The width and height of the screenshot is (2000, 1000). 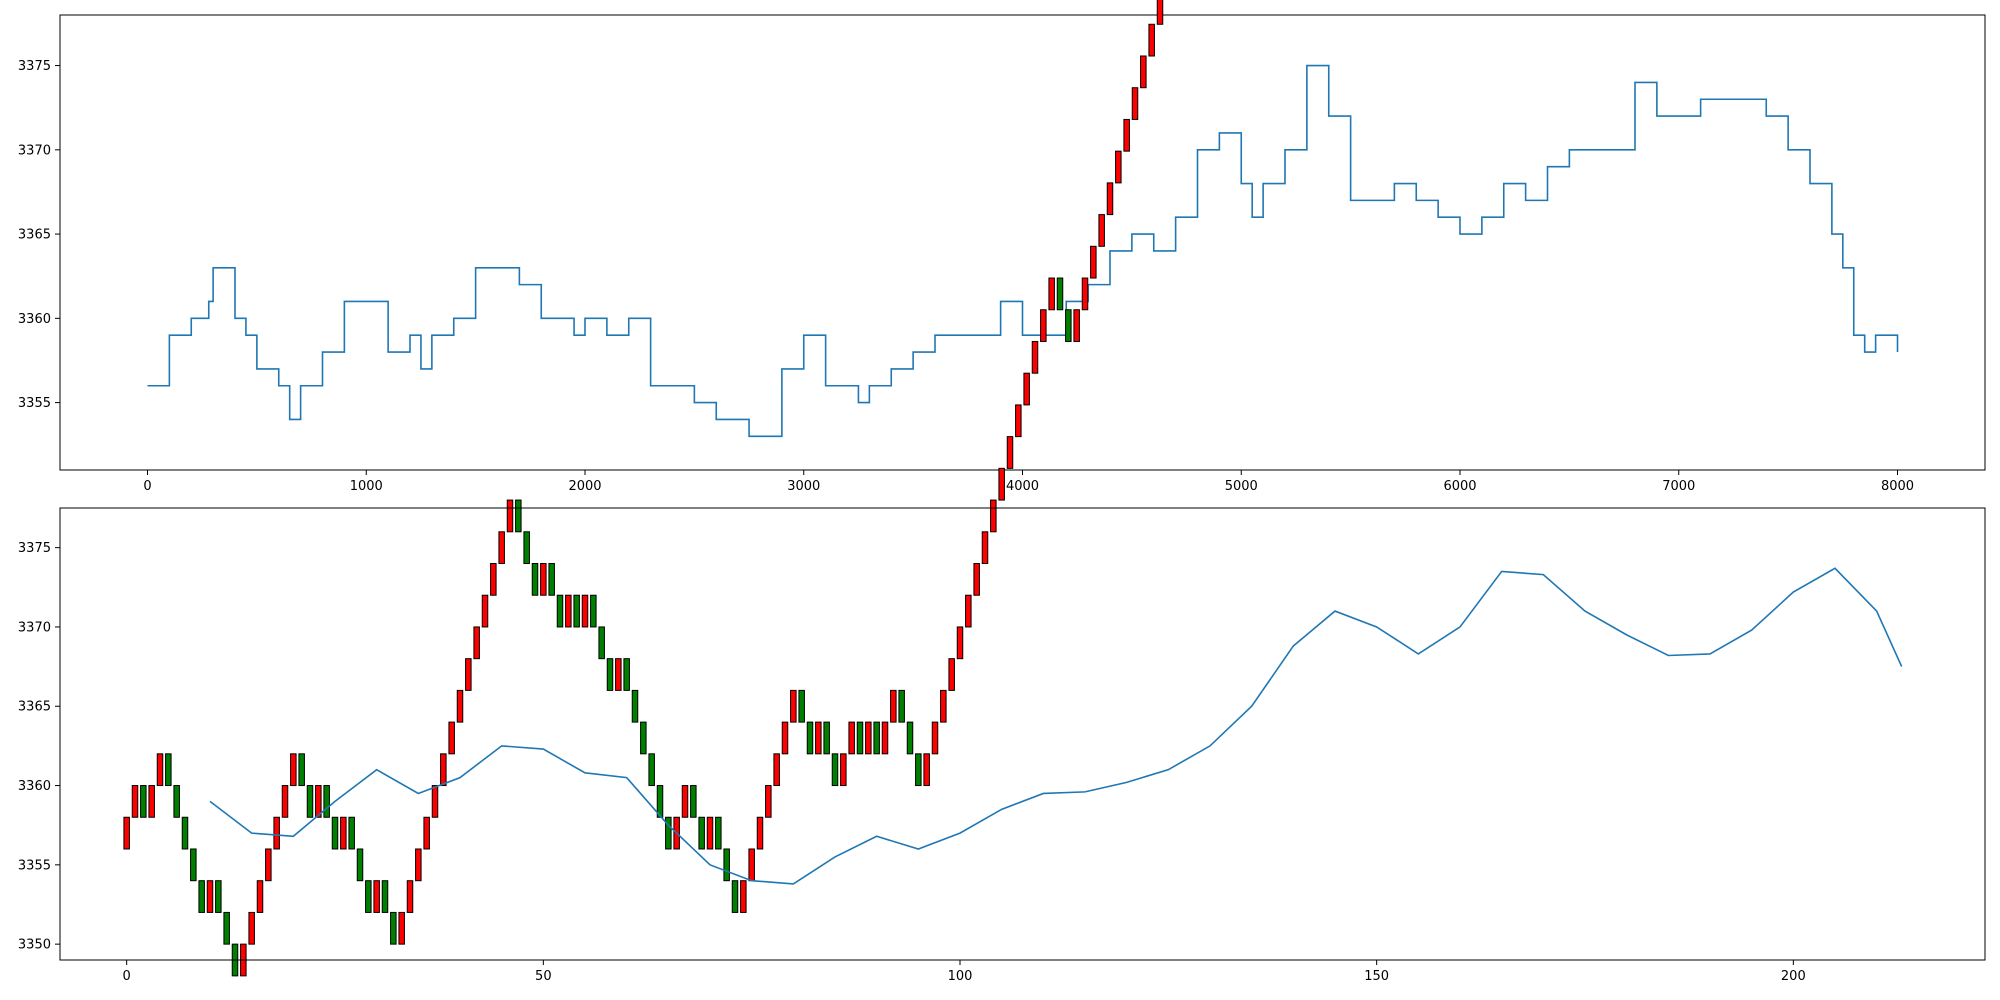 I want to click on bot-x-tick: 0, so click(x=127, y=972).